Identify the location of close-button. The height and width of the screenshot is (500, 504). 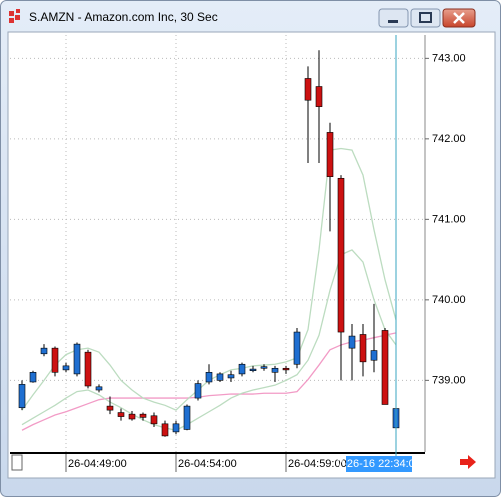
(459, 18).